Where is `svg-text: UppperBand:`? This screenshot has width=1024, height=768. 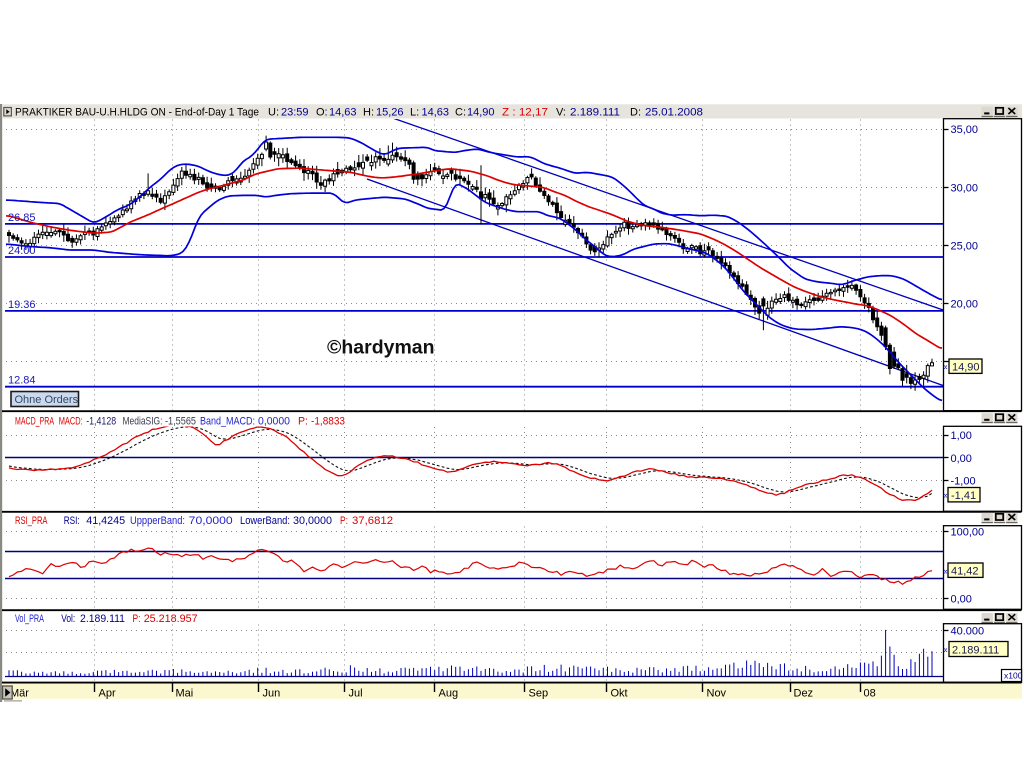
svg-text: UppperBand: is located at coordinates (157, 521).